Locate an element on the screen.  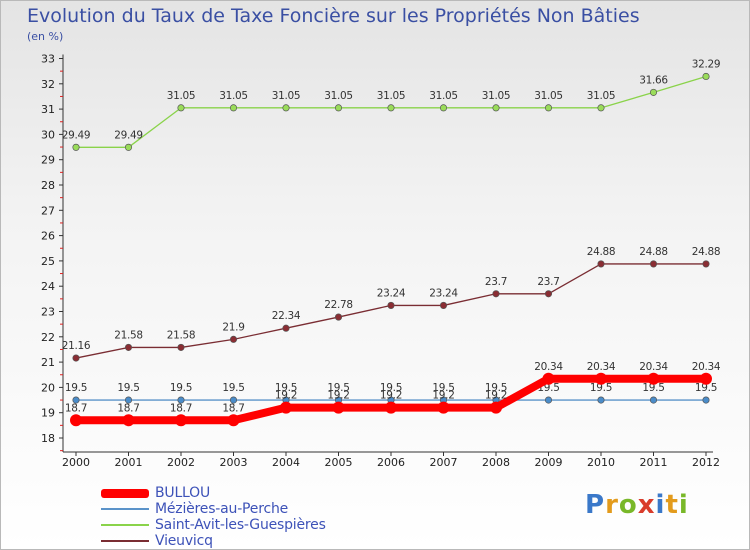
logo-letter: t is located at coordinates (672, 505).